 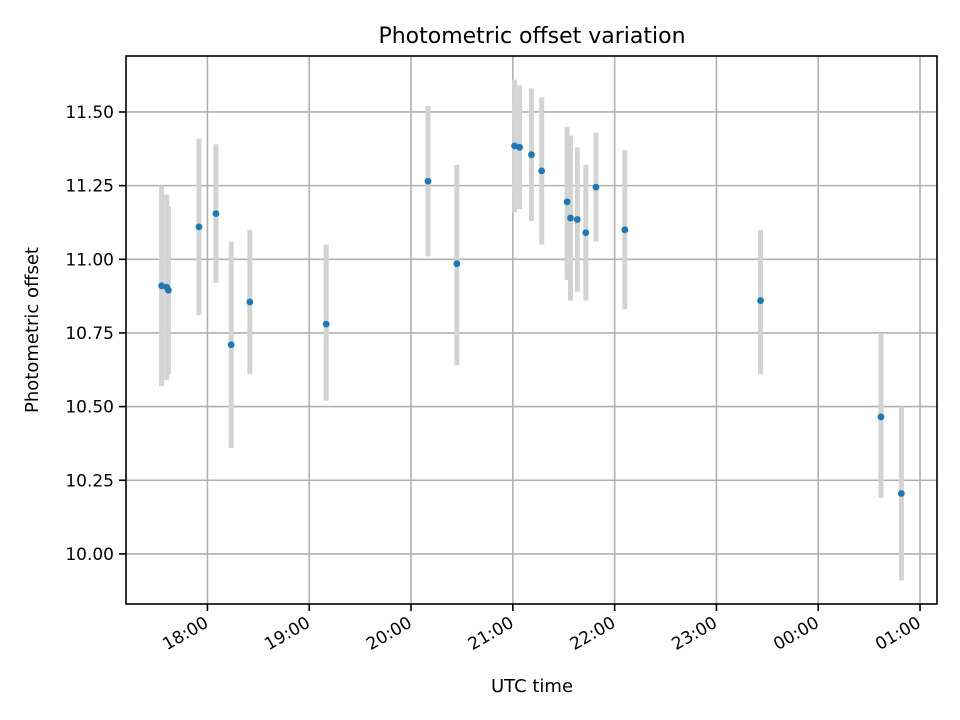 I want to click on x-axis-label: UTC time, so click(x=532, y=686).